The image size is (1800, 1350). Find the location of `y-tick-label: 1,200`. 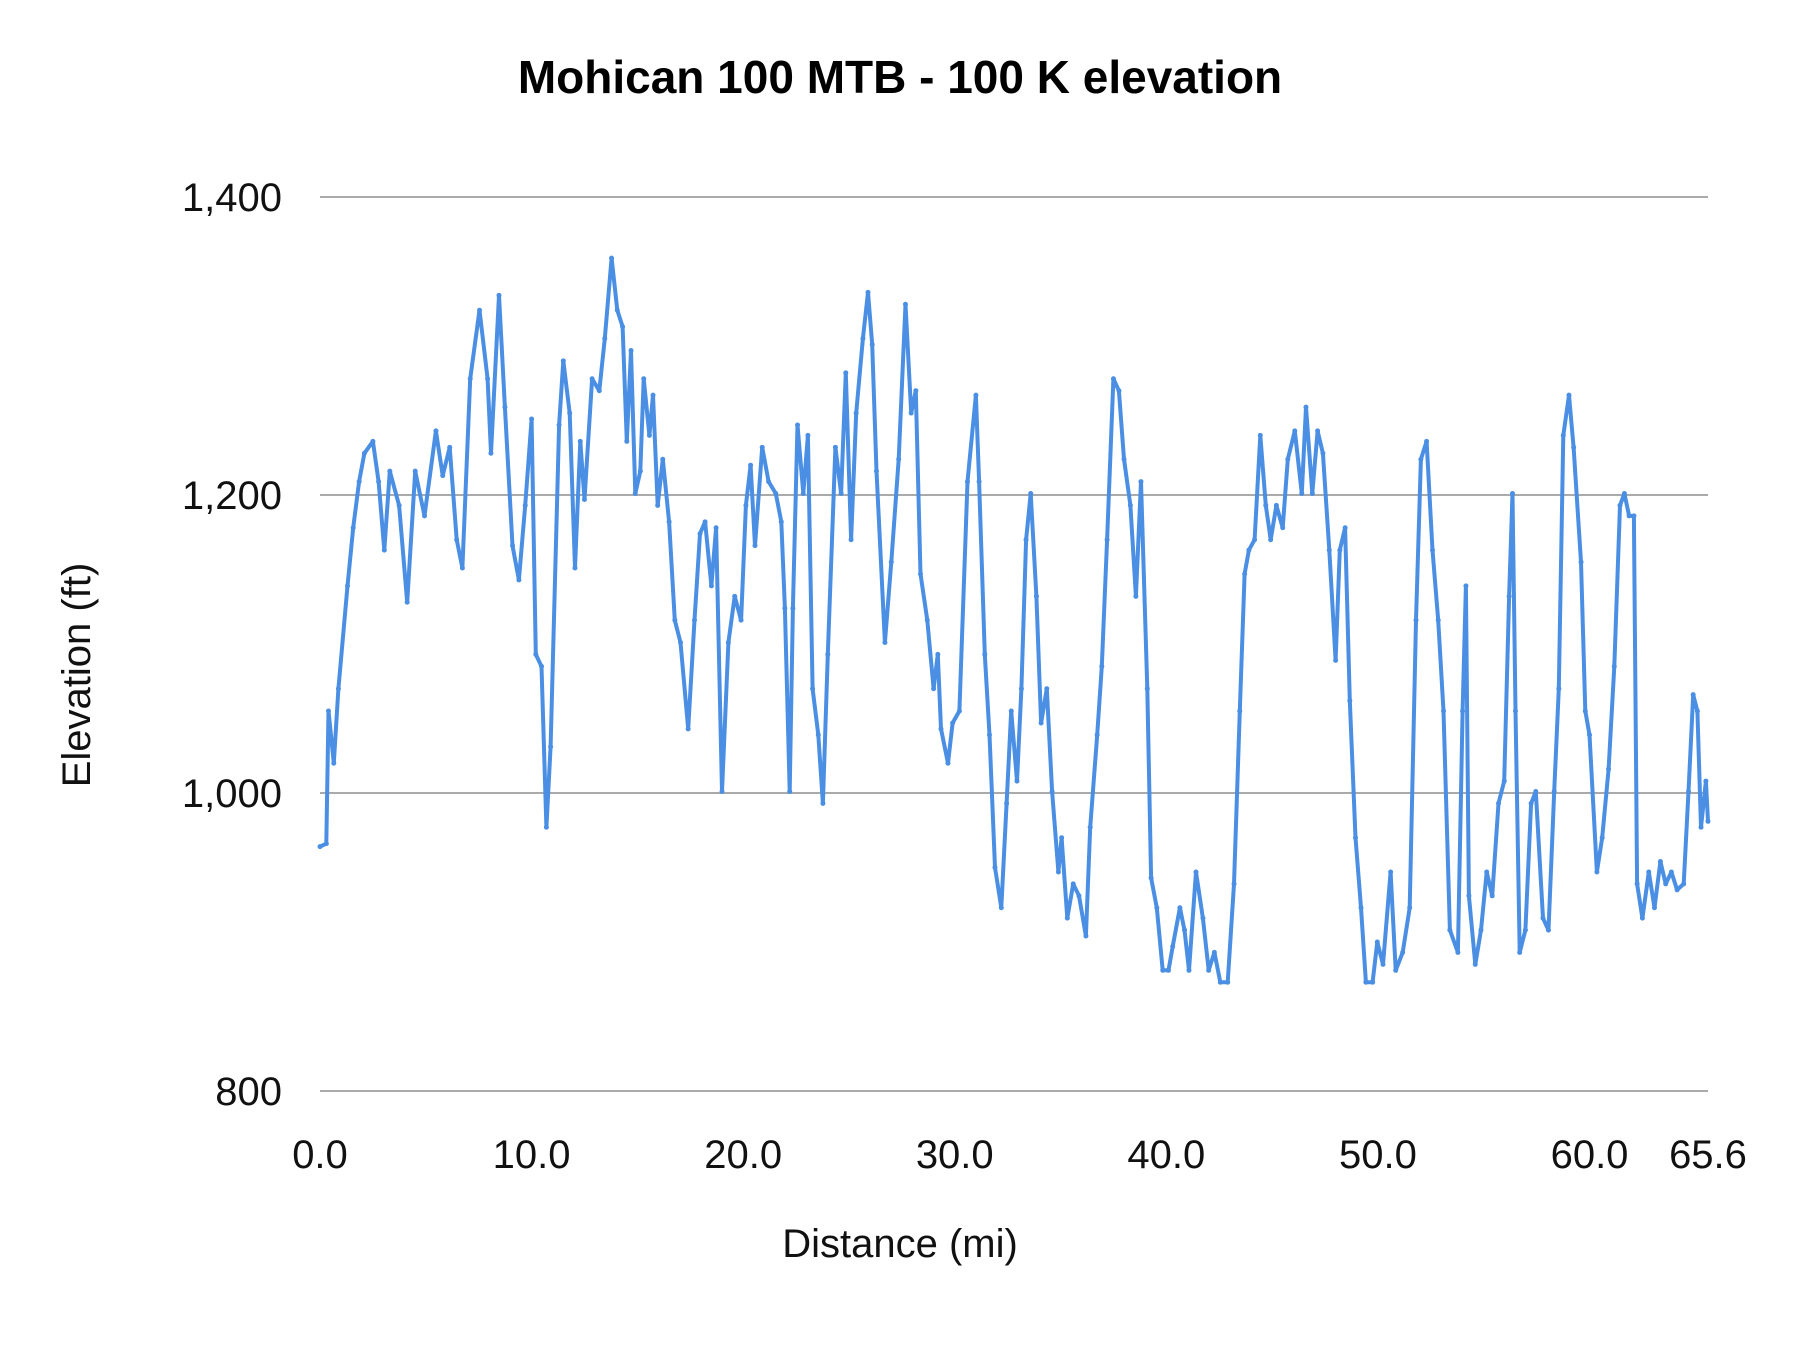

y-tick-label: 1,200 is located at coordinates (232, 496).